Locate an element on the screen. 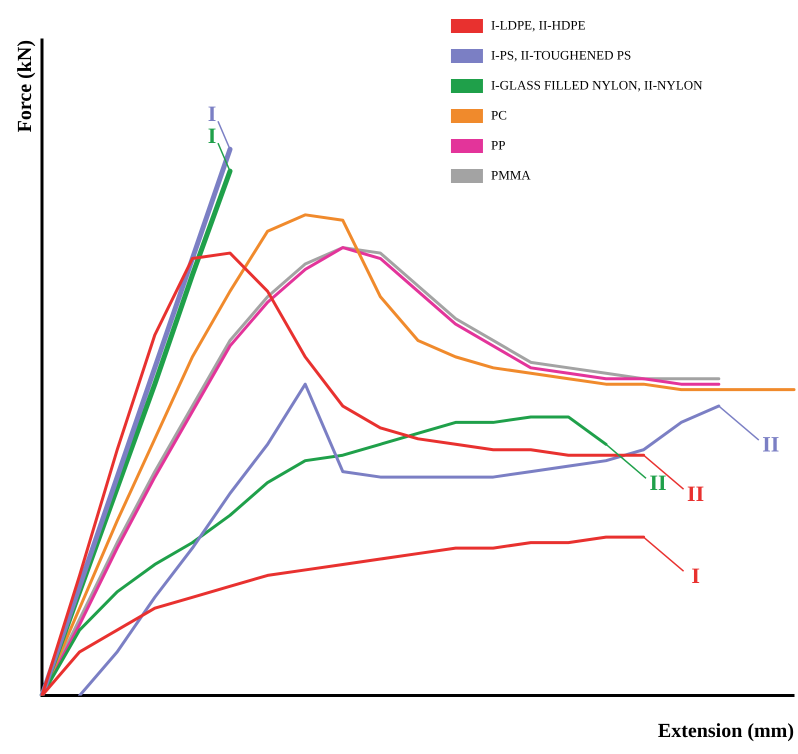 This screenshot has height=754, width=798. legend-label: I-LDPE, II-HDPE is located at coordinates (538, 24).